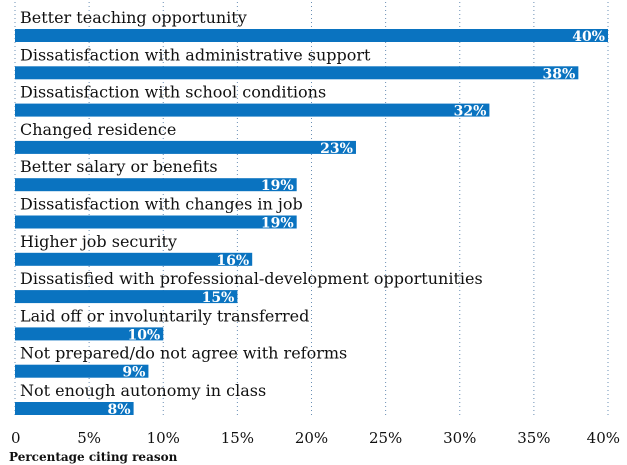 The width and height of the screenshot is (627, 465). I want to click on x-tick-label-8: 40%, so click(603, 438).